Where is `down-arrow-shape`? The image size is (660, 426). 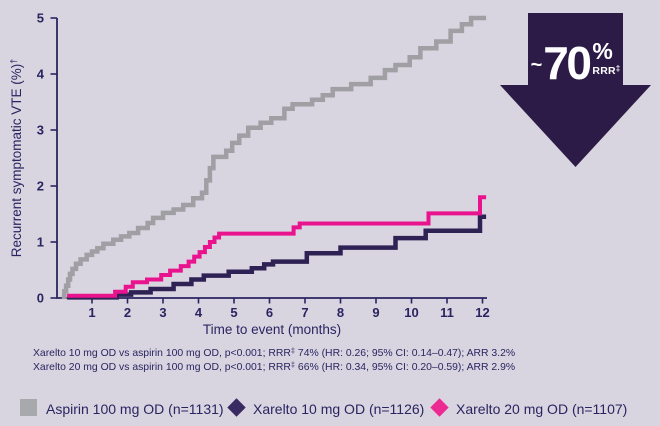
down-arrow-shape is located at coordinates (575, 90).